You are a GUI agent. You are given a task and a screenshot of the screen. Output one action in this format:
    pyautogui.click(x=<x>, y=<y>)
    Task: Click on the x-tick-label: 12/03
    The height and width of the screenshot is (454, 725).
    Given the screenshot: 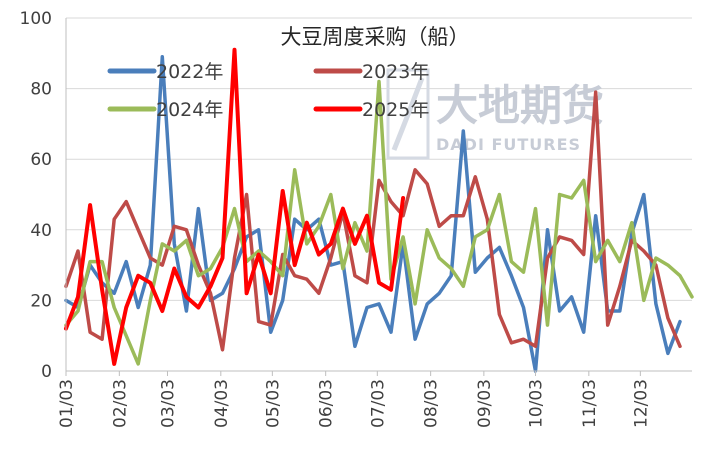 What is the action you would take?
    pyautogui.click(x=641, y=403)
    